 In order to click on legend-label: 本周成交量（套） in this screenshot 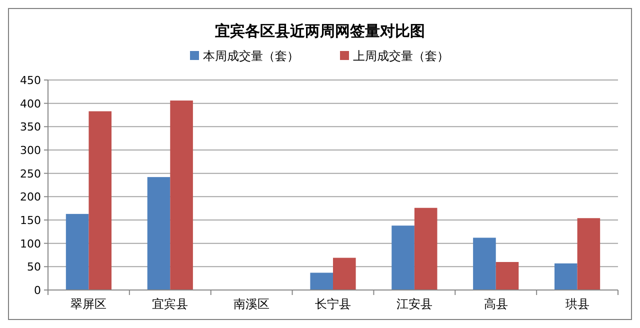, I will do `click(251, 56)`.